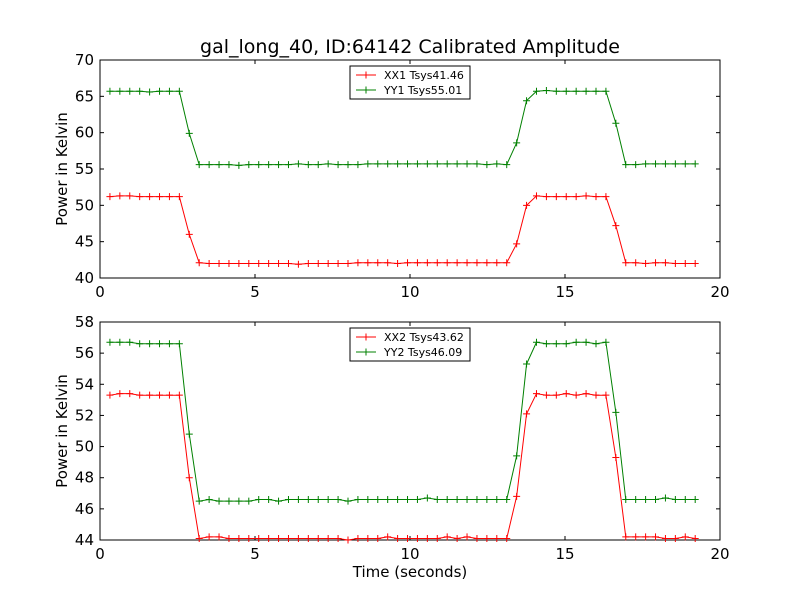  I want to click on x-tick-label: 5, so click(255, 292).